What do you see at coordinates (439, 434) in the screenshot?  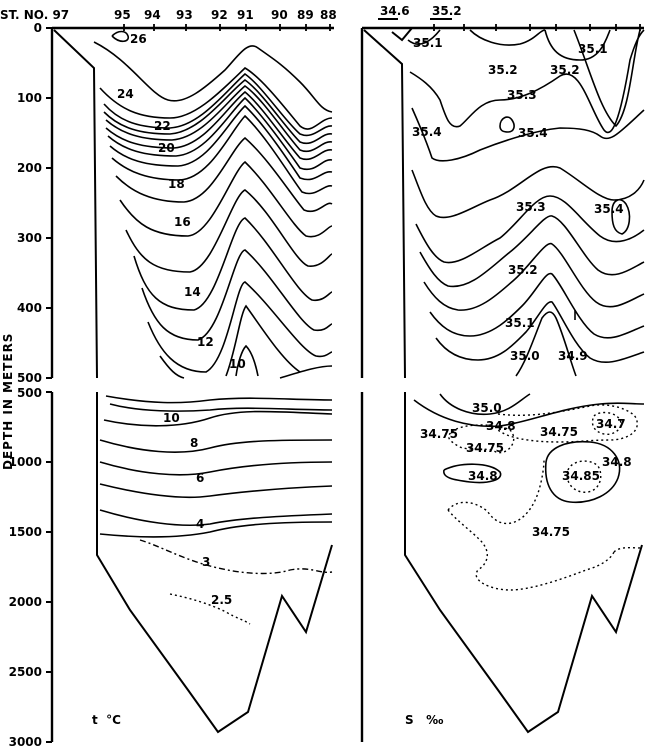 I see `isohaline-label-34.75-a: 34.75` at bounding box center [439, 434].